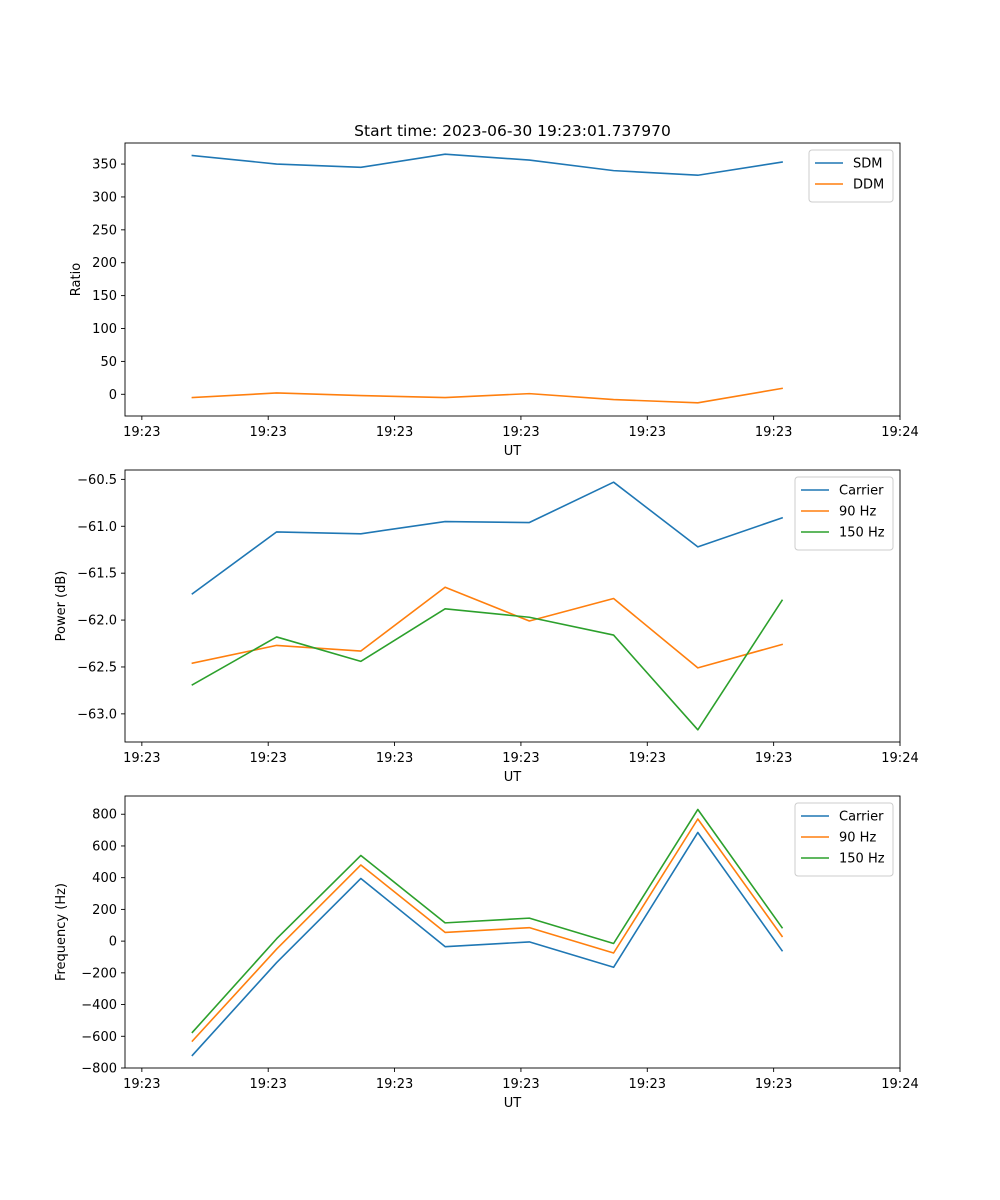  What do you see at coordinates (487, 930) in the screenshot?
I see `frequency-series-90-hz-line` at bounding box center [487, 930].